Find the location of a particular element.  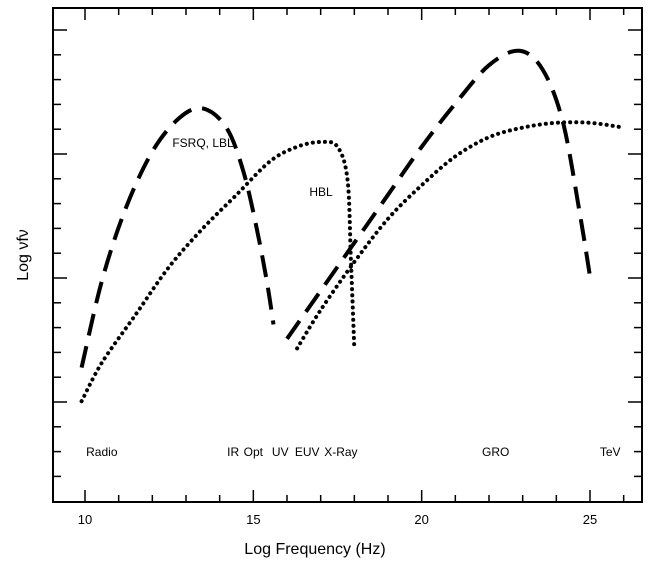

x-tick-labels: 10 15 20 25 is located at coordinates (337, 519).